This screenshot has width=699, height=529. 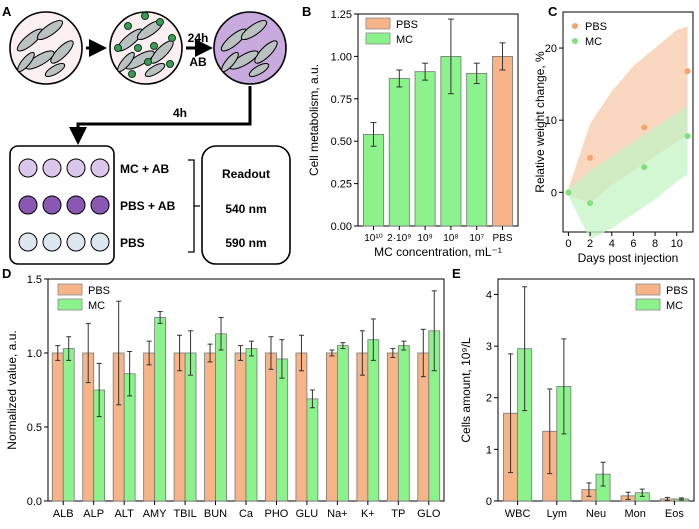 I want to click on x-tick-label: 10⁷, so click(x=476, y=238).